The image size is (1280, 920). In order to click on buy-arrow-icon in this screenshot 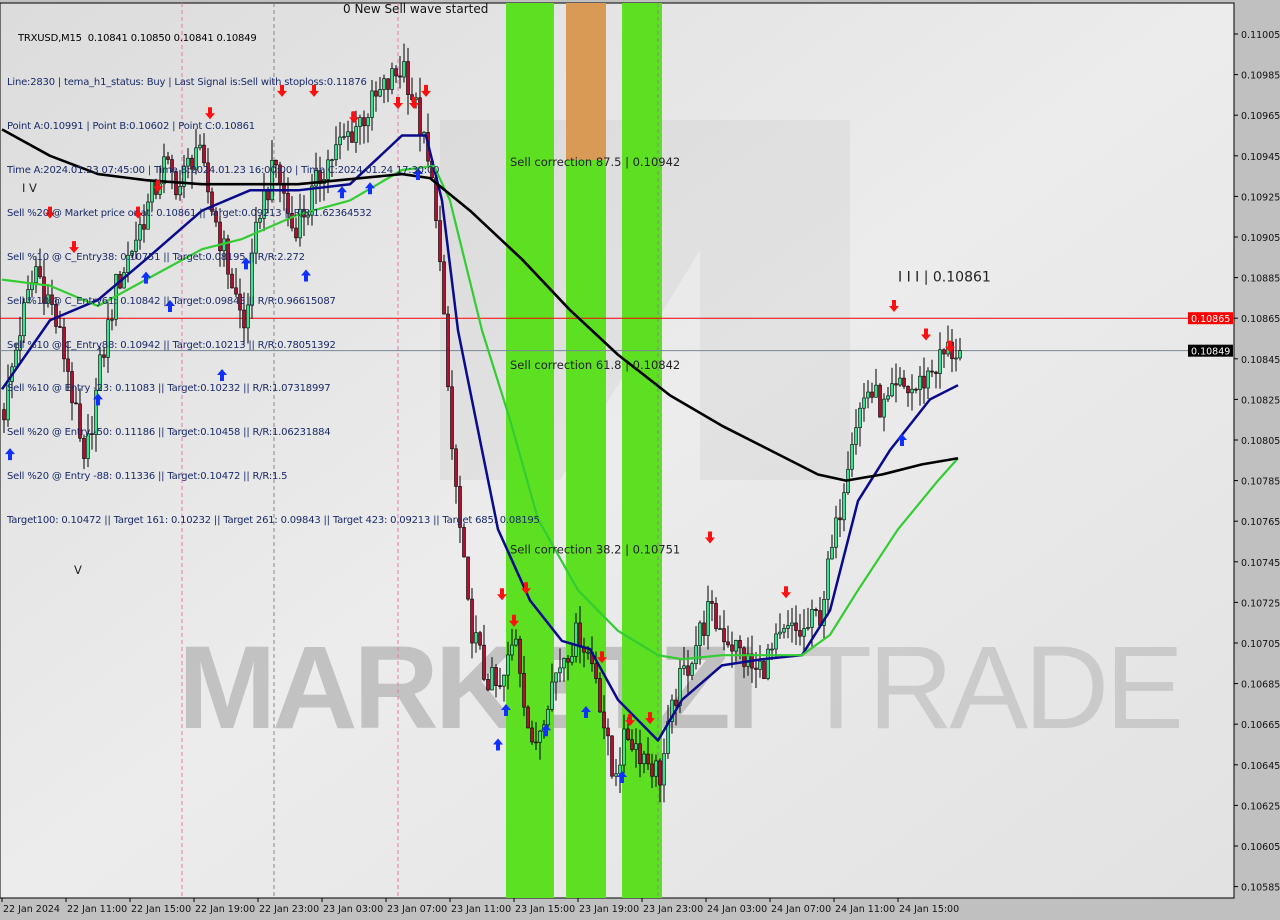, I will do `click(170, 305)`.